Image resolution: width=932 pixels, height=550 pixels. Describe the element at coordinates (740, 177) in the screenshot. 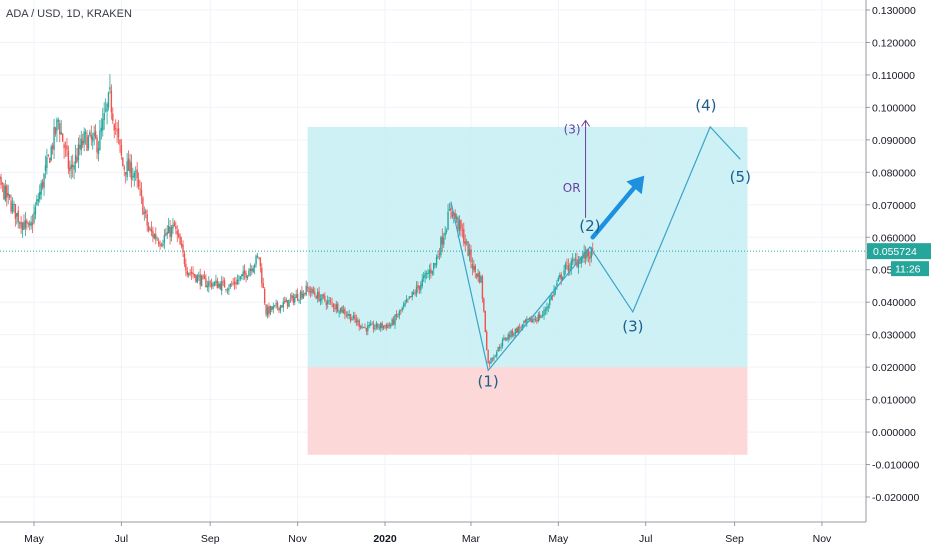

I see `wave-label: (5)` at that location.